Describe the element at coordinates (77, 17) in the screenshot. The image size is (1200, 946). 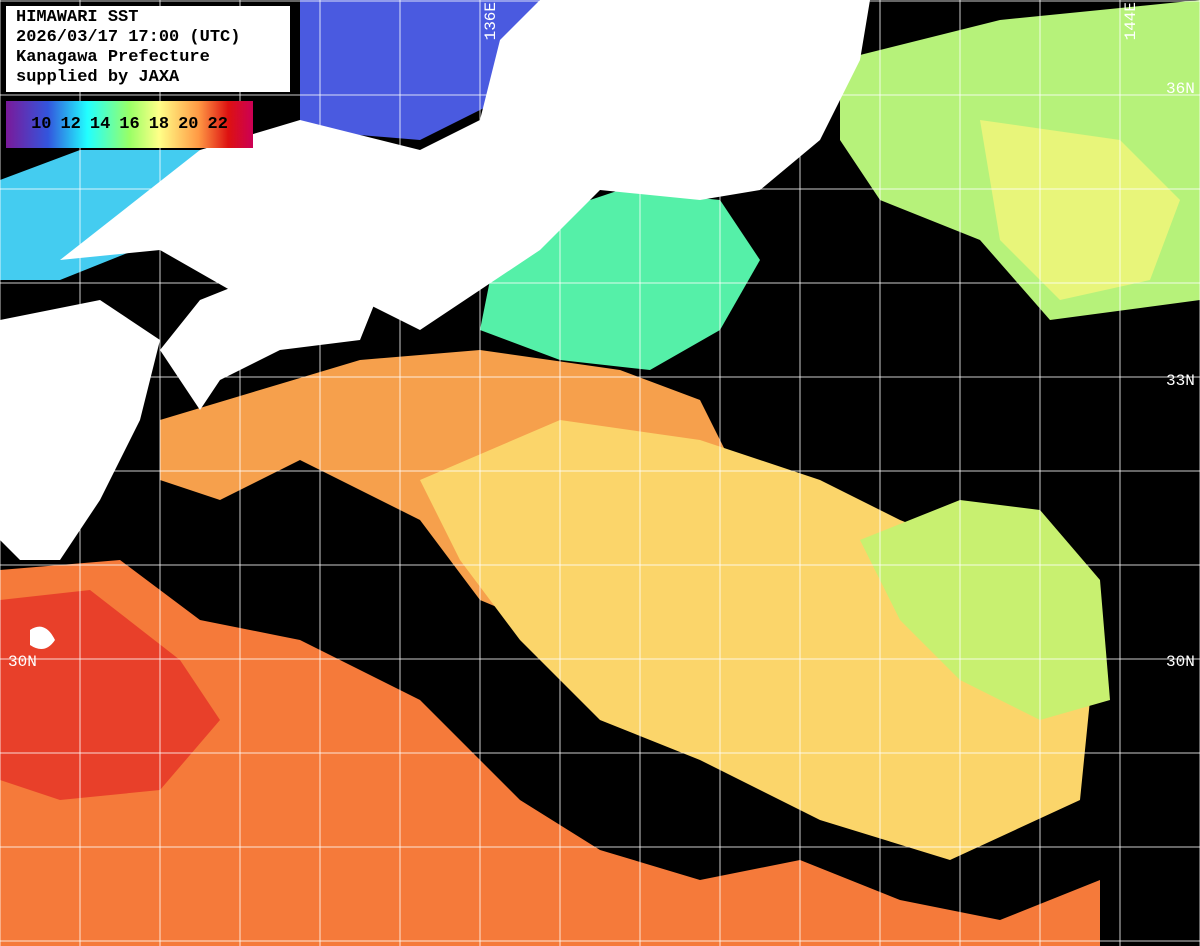
I see `map-title: HIMAWARI SST` at that location.